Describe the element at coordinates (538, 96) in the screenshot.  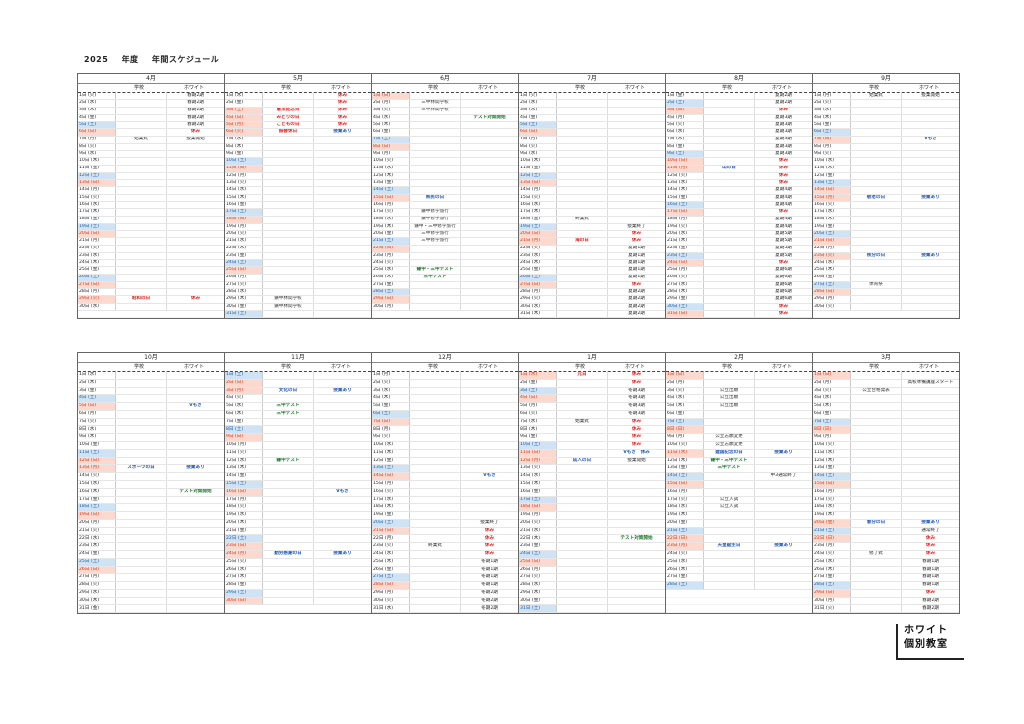
I see `day-date: 1日 (火)` at that location.